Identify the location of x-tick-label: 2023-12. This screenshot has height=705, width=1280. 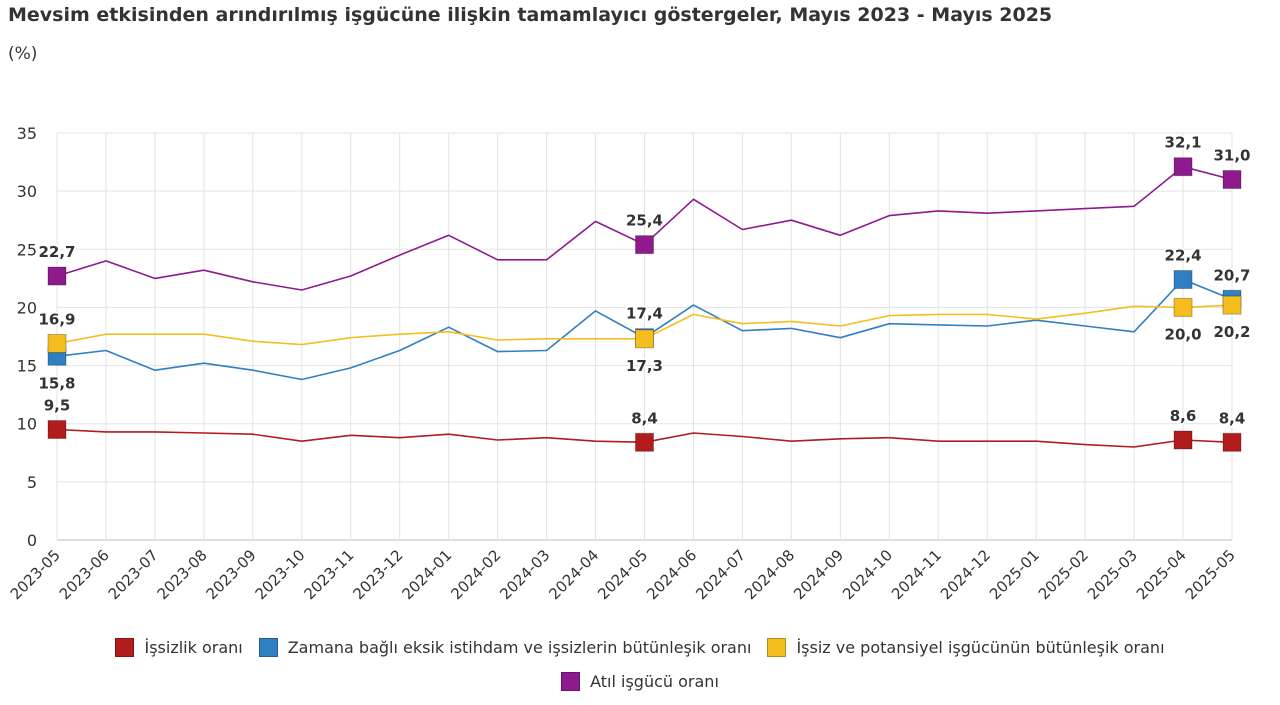
(377, 574).